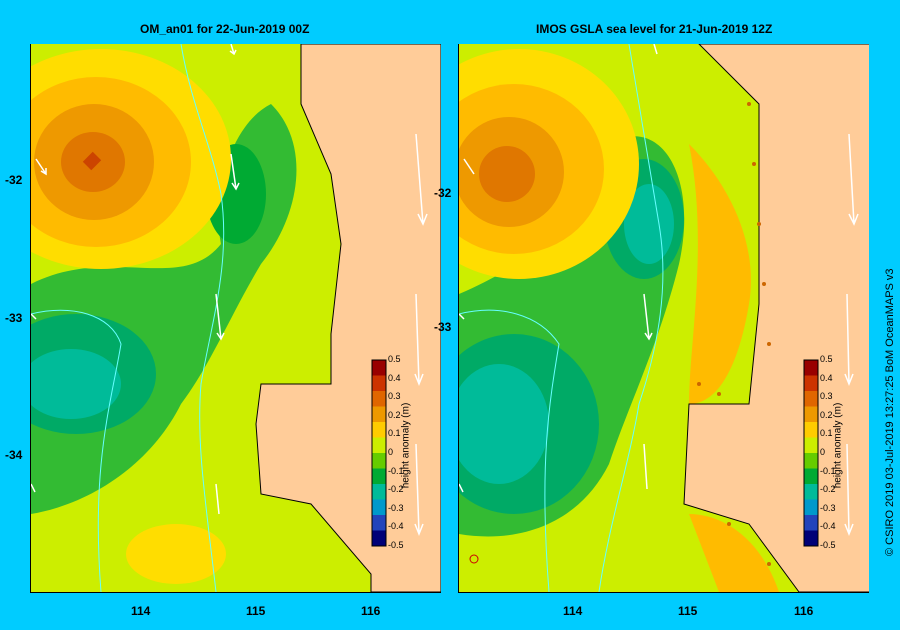 Image resolution: width=900 pixels, height=630 pixels. Describe the element at coordinates (443, 193) in the screenshot. I see `y-tick-minus32-right: -32` at that location.